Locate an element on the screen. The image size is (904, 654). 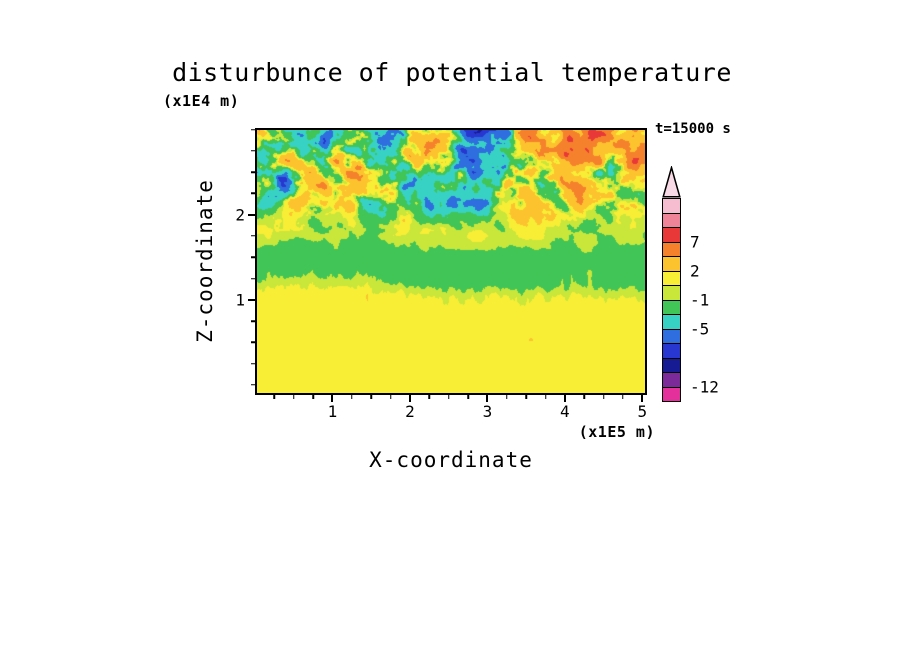
colorbar-tick-label: -1 is located at coordinates (700, 300).